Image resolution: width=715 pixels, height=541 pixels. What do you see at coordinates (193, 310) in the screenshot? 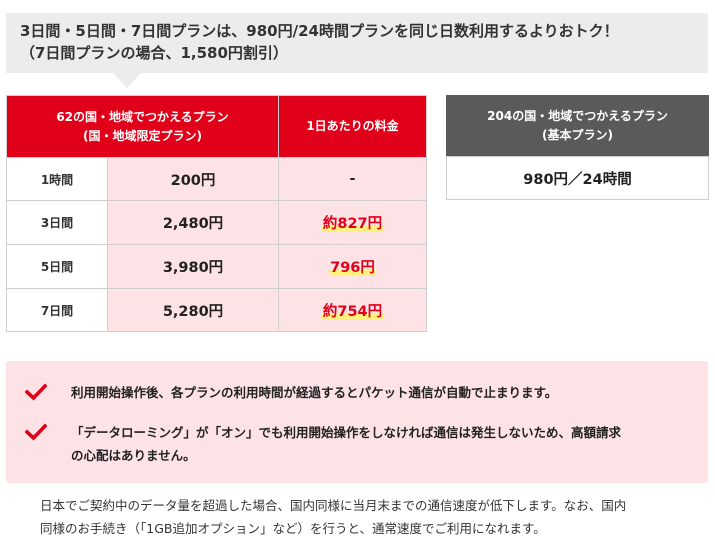
I see `plan-price: 5,280円` at bounding box center [193, 310].